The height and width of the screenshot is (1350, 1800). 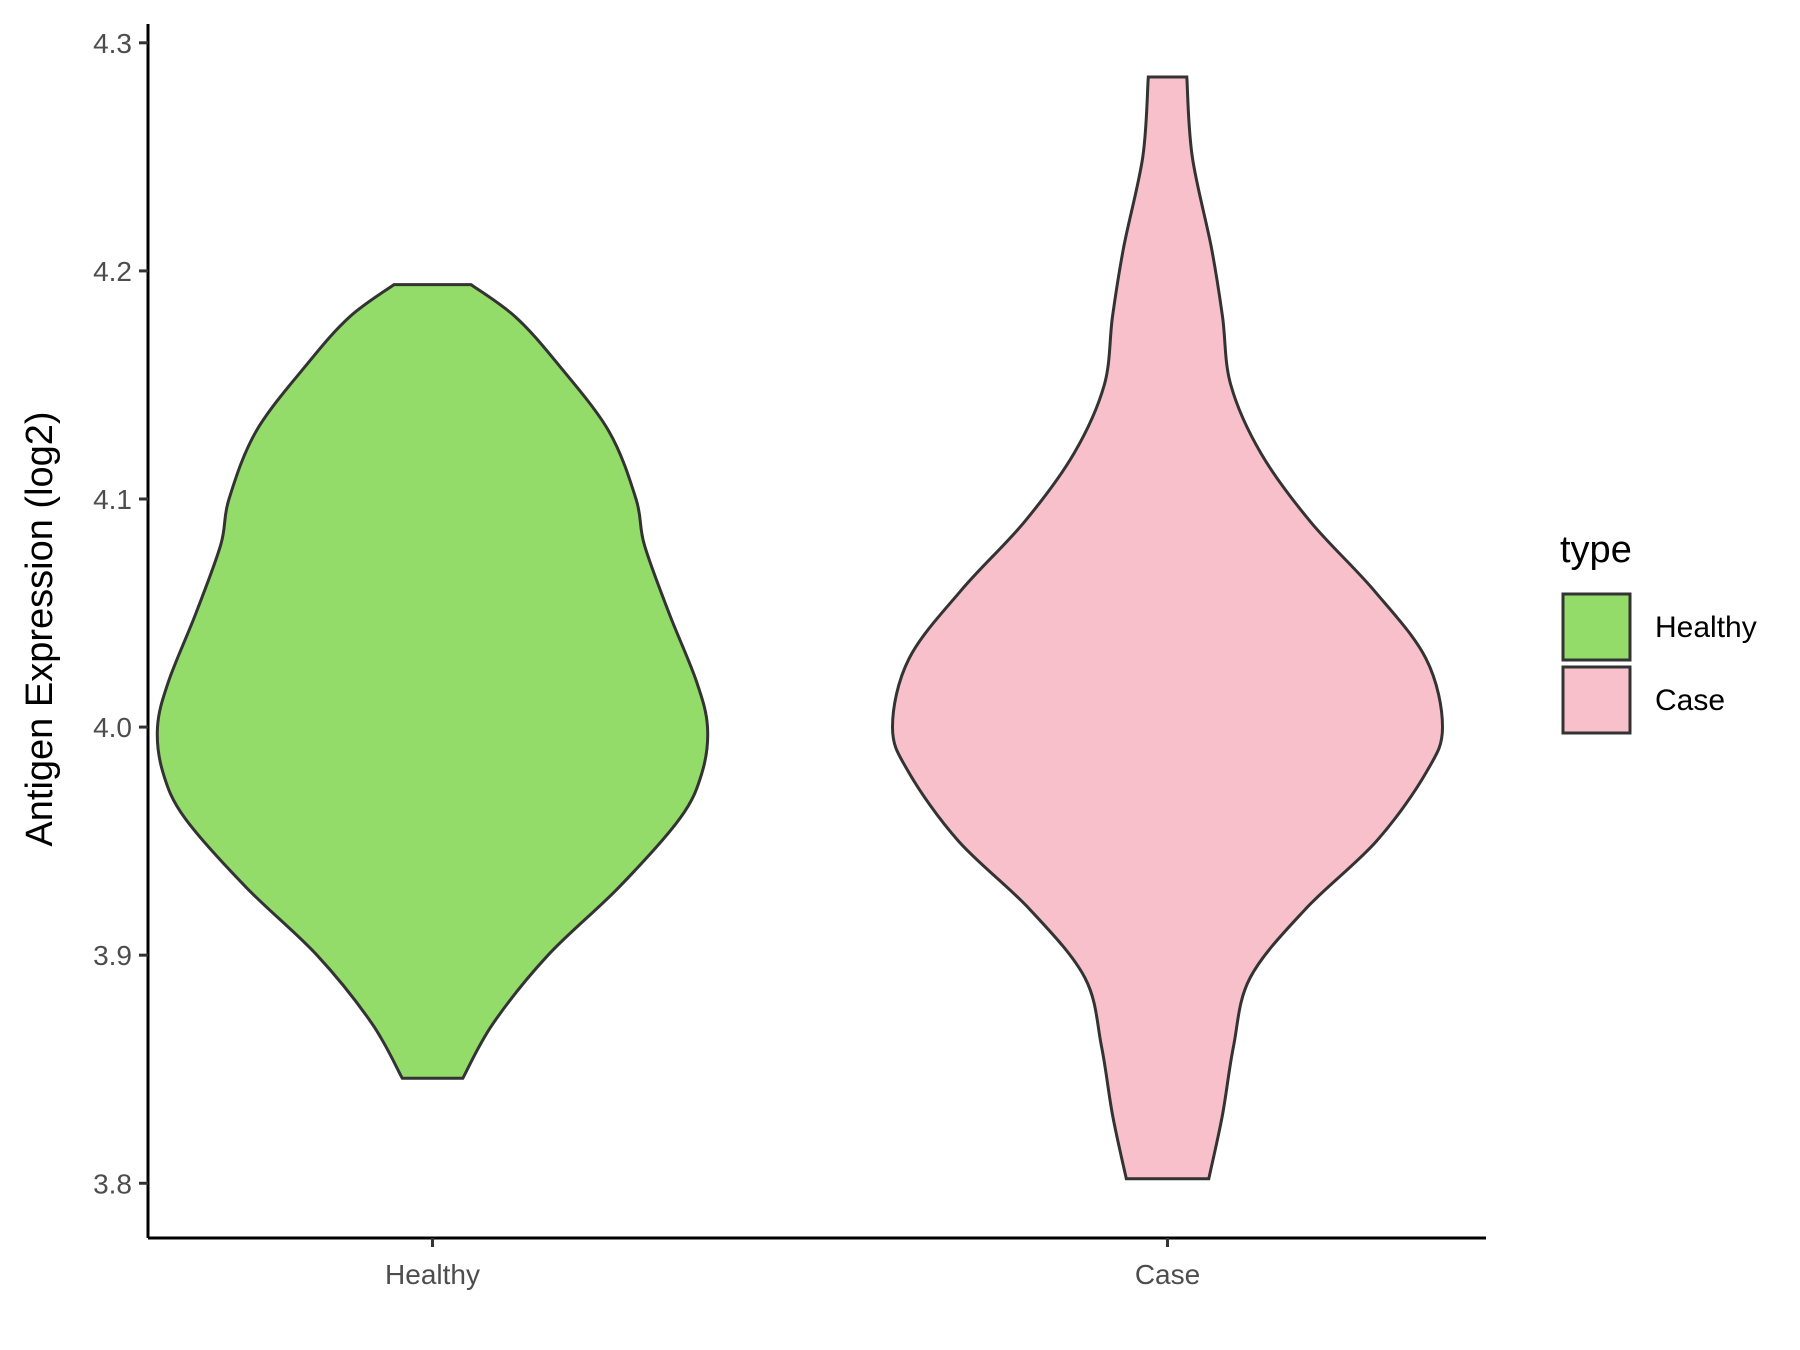 What do you see at coordinates (792, 1264) in the screenshot?
I see `x-ticks: Healthy Case` at bounding box center [792, 1264].